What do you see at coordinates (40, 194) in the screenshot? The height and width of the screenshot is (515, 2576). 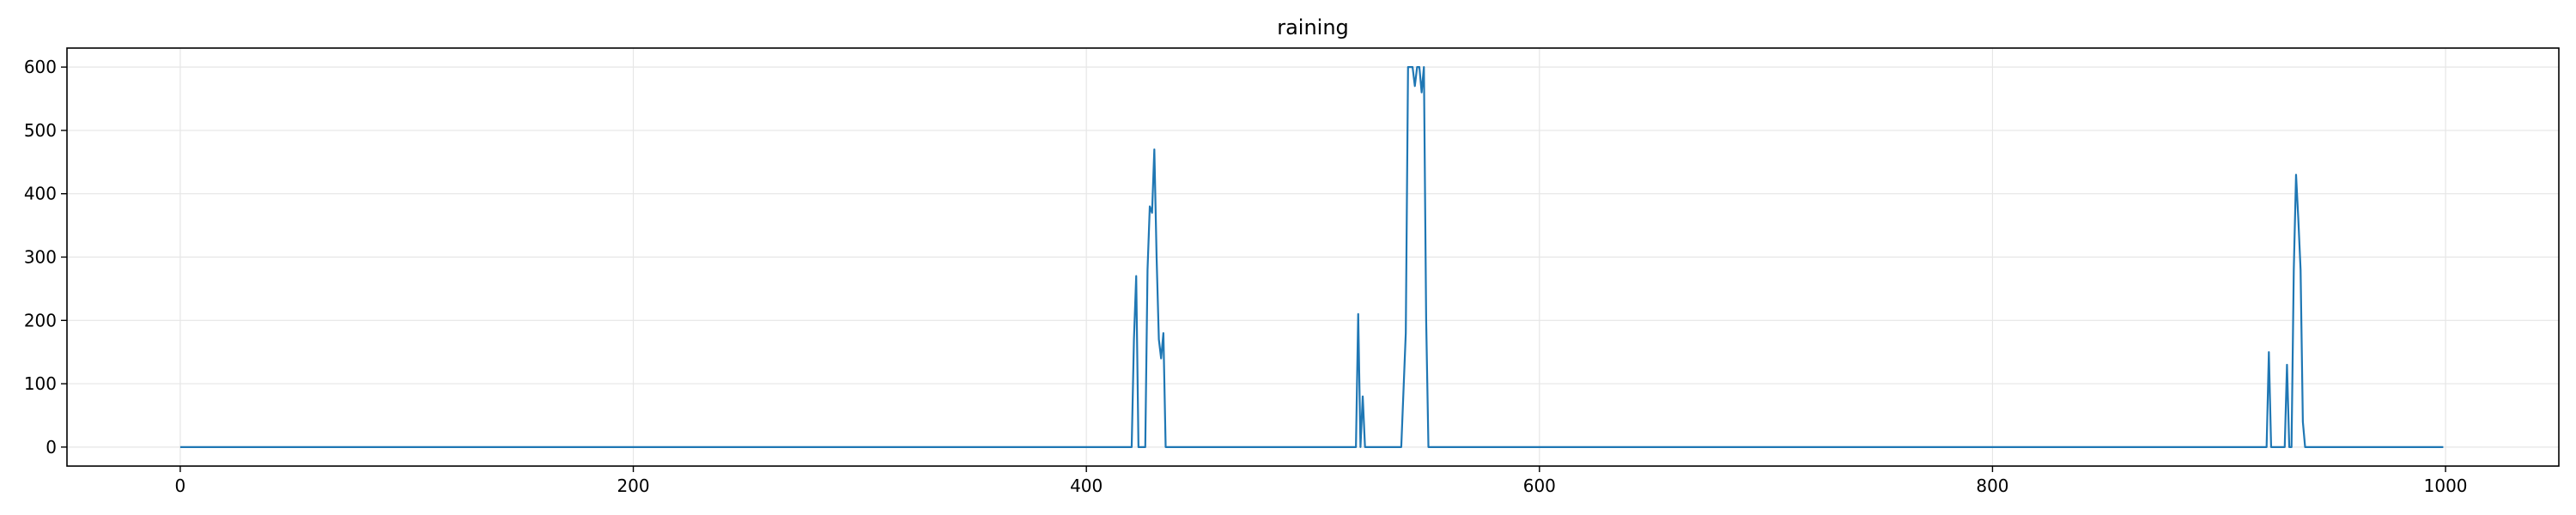 I see `y-tick-label: 400` at bounding box center [40, 194].